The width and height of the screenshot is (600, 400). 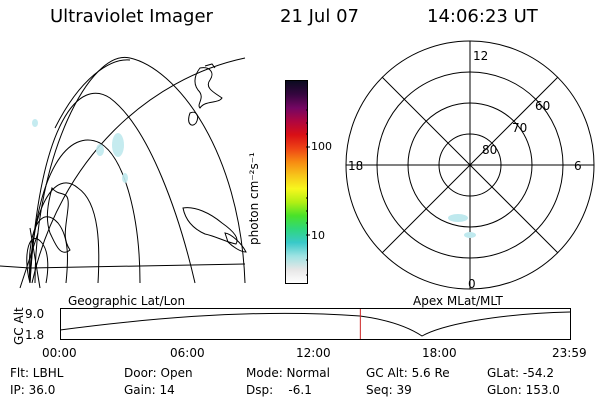 What do you see at coordinates (187, 353) in the screenshot?
I see `altitude-xtick-0600: 06:00` at bounding box center [187, 353].